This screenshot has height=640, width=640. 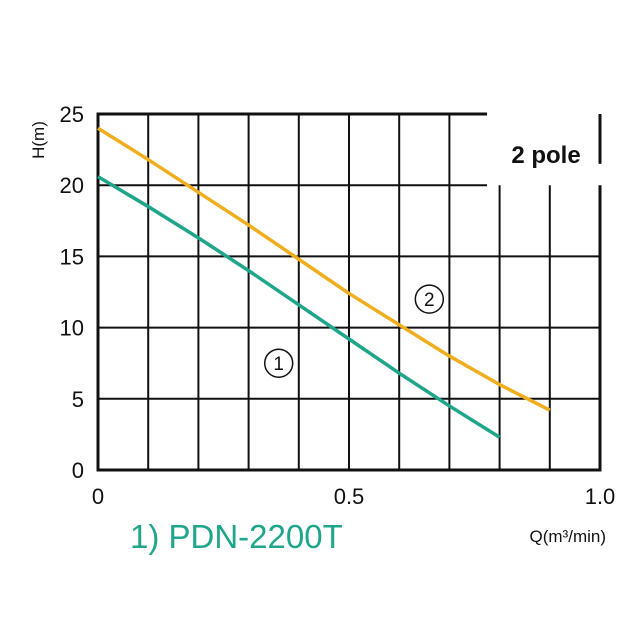 What do you see at coordinates (38, 140) in the screenshot?
I see `y-axis-label: H(m)` at bounding box center [38, 140].